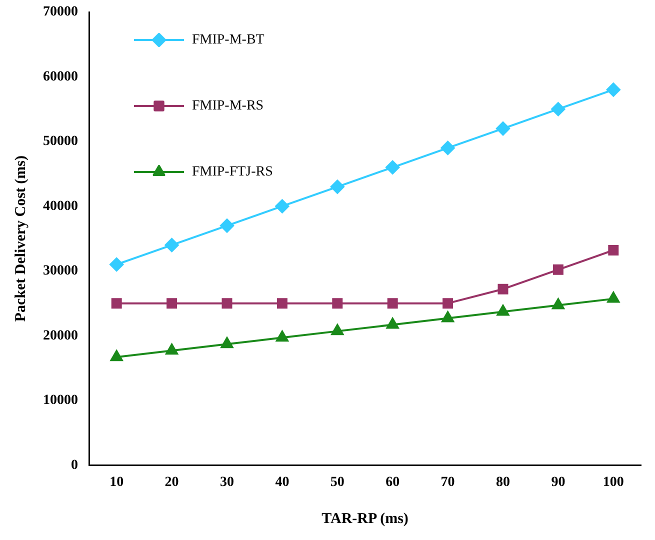 Image resolution: width=655 pixels, height=540 pixels. Describe the element at coordinates (228, 106) in the screenshot. I see `legend-label: FMIP-M-RS` at that location.